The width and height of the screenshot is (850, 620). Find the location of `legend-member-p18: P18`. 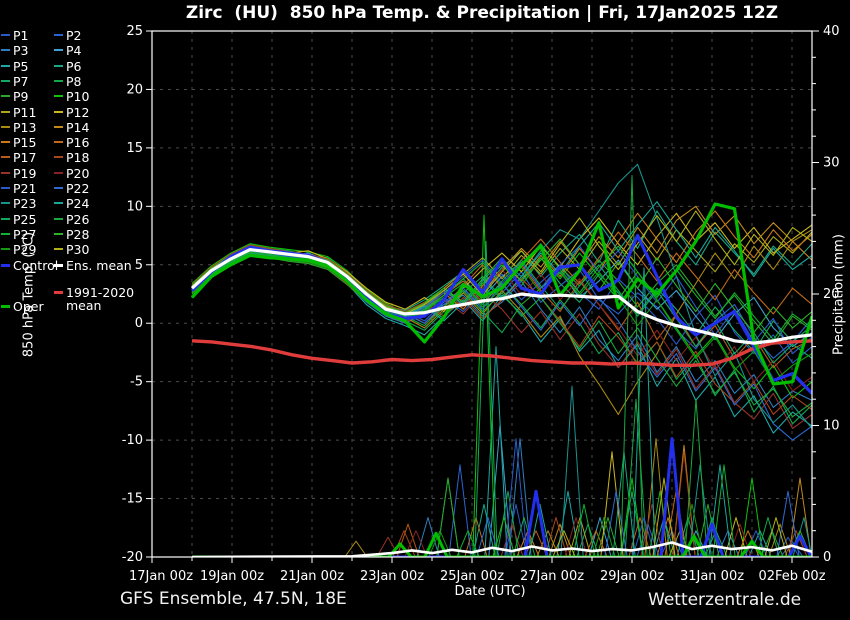

legend-member-p18: P18 is located at coordinates (71, 157).